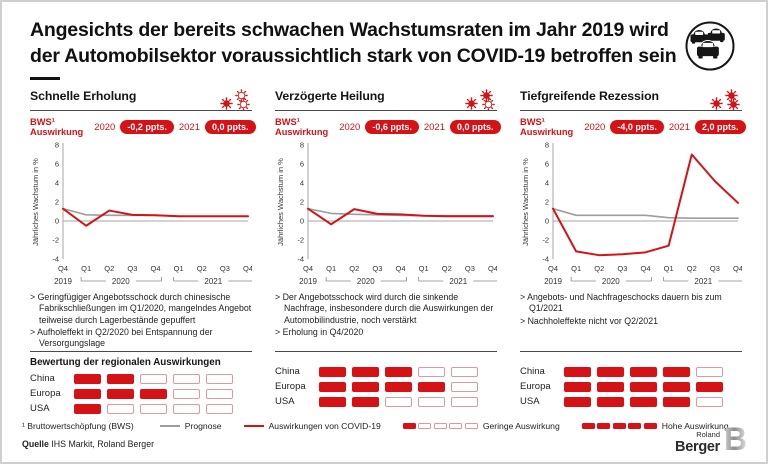 Image resolution: width=768 pixels, height=464 pixels. Describe the element at coordinates (280, 202) in the screenshot. I see `svg-text: Jährliches Wachstum in %` at that location.